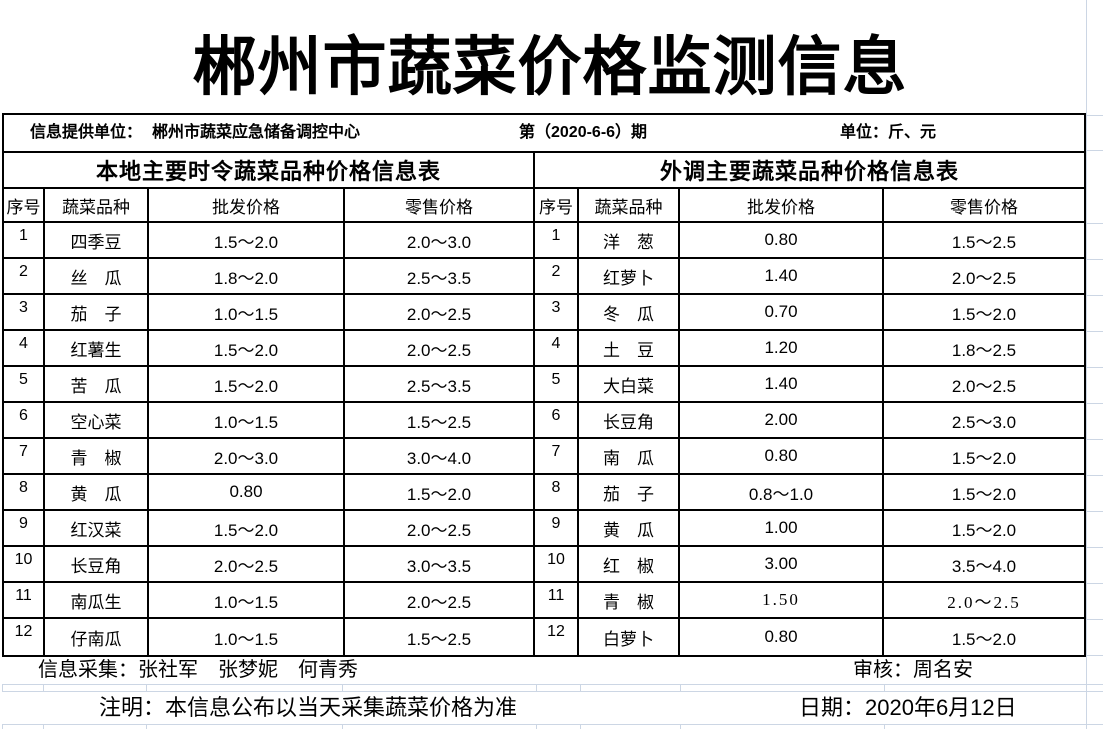  Describe the element at coordinates (97, 276) in the screenshot. I see `vegetable-name: 丝 瓜` at that location.